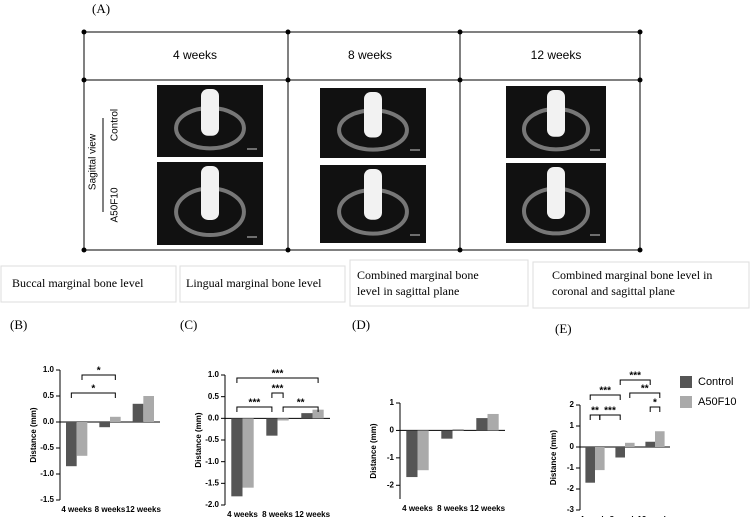 This screenshot has height=517, width=753. I want to click on column-label: 8 weeks, so click(370, 55).